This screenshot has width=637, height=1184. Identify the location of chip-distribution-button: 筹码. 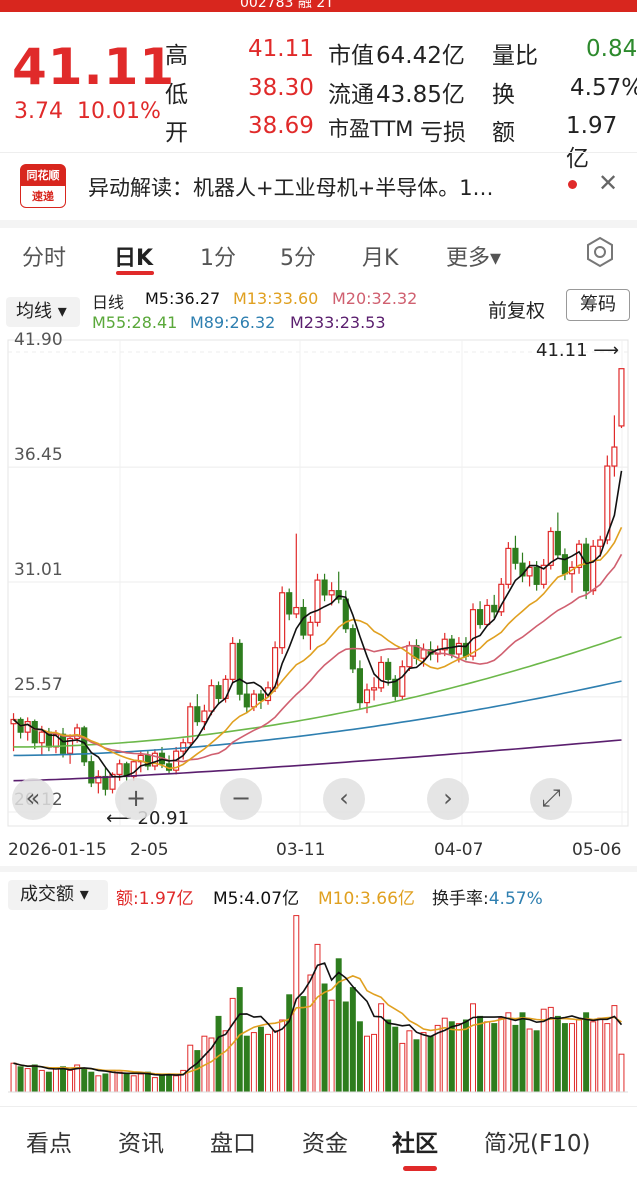
(598, 305).